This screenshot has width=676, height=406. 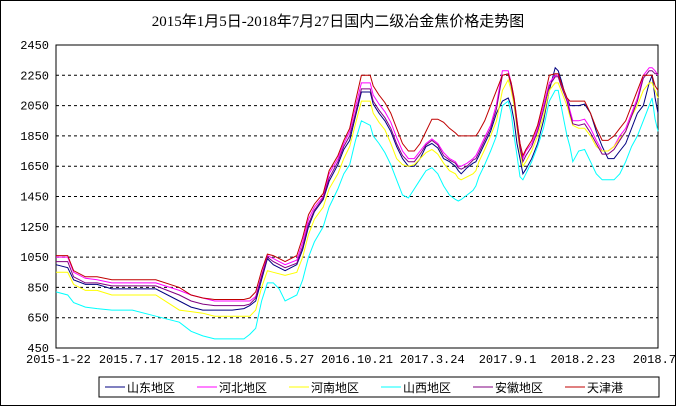 I want to click on legend-label: 河南地区, so click(x=335, y=387).